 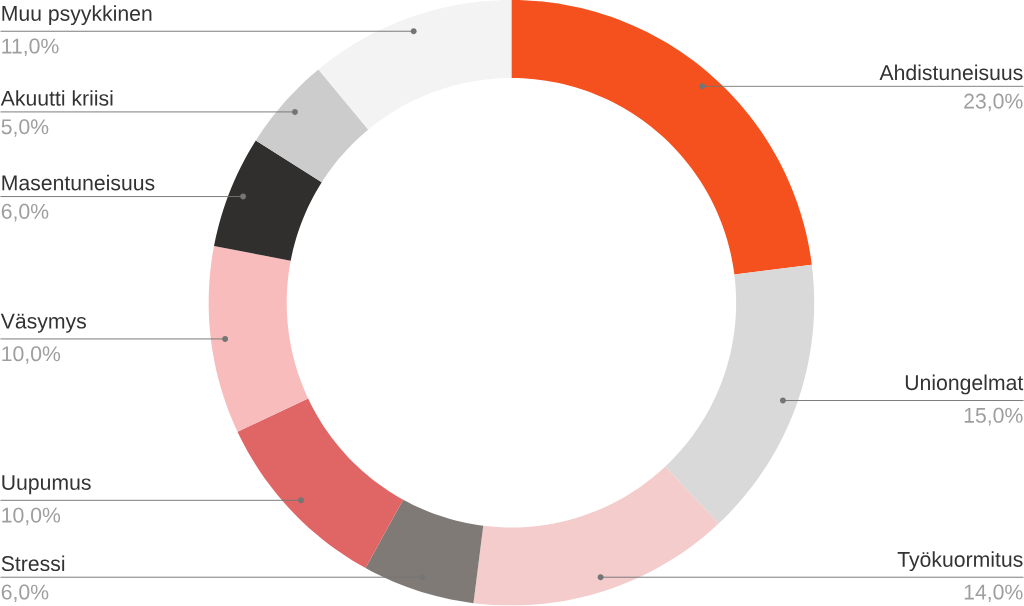 What do you see at coordinates (960, 561) in the screenshot?
I see `slice-label: Työkuormitus` at bounding box center [960, 561].